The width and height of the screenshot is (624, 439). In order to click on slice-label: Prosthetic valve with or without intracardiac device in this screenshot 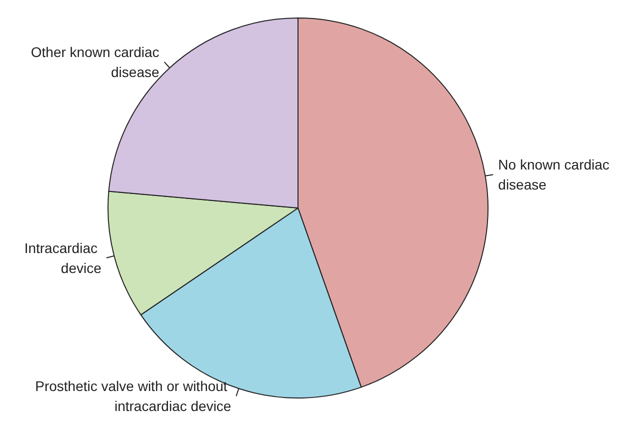, I will do `click(133, 396)`.